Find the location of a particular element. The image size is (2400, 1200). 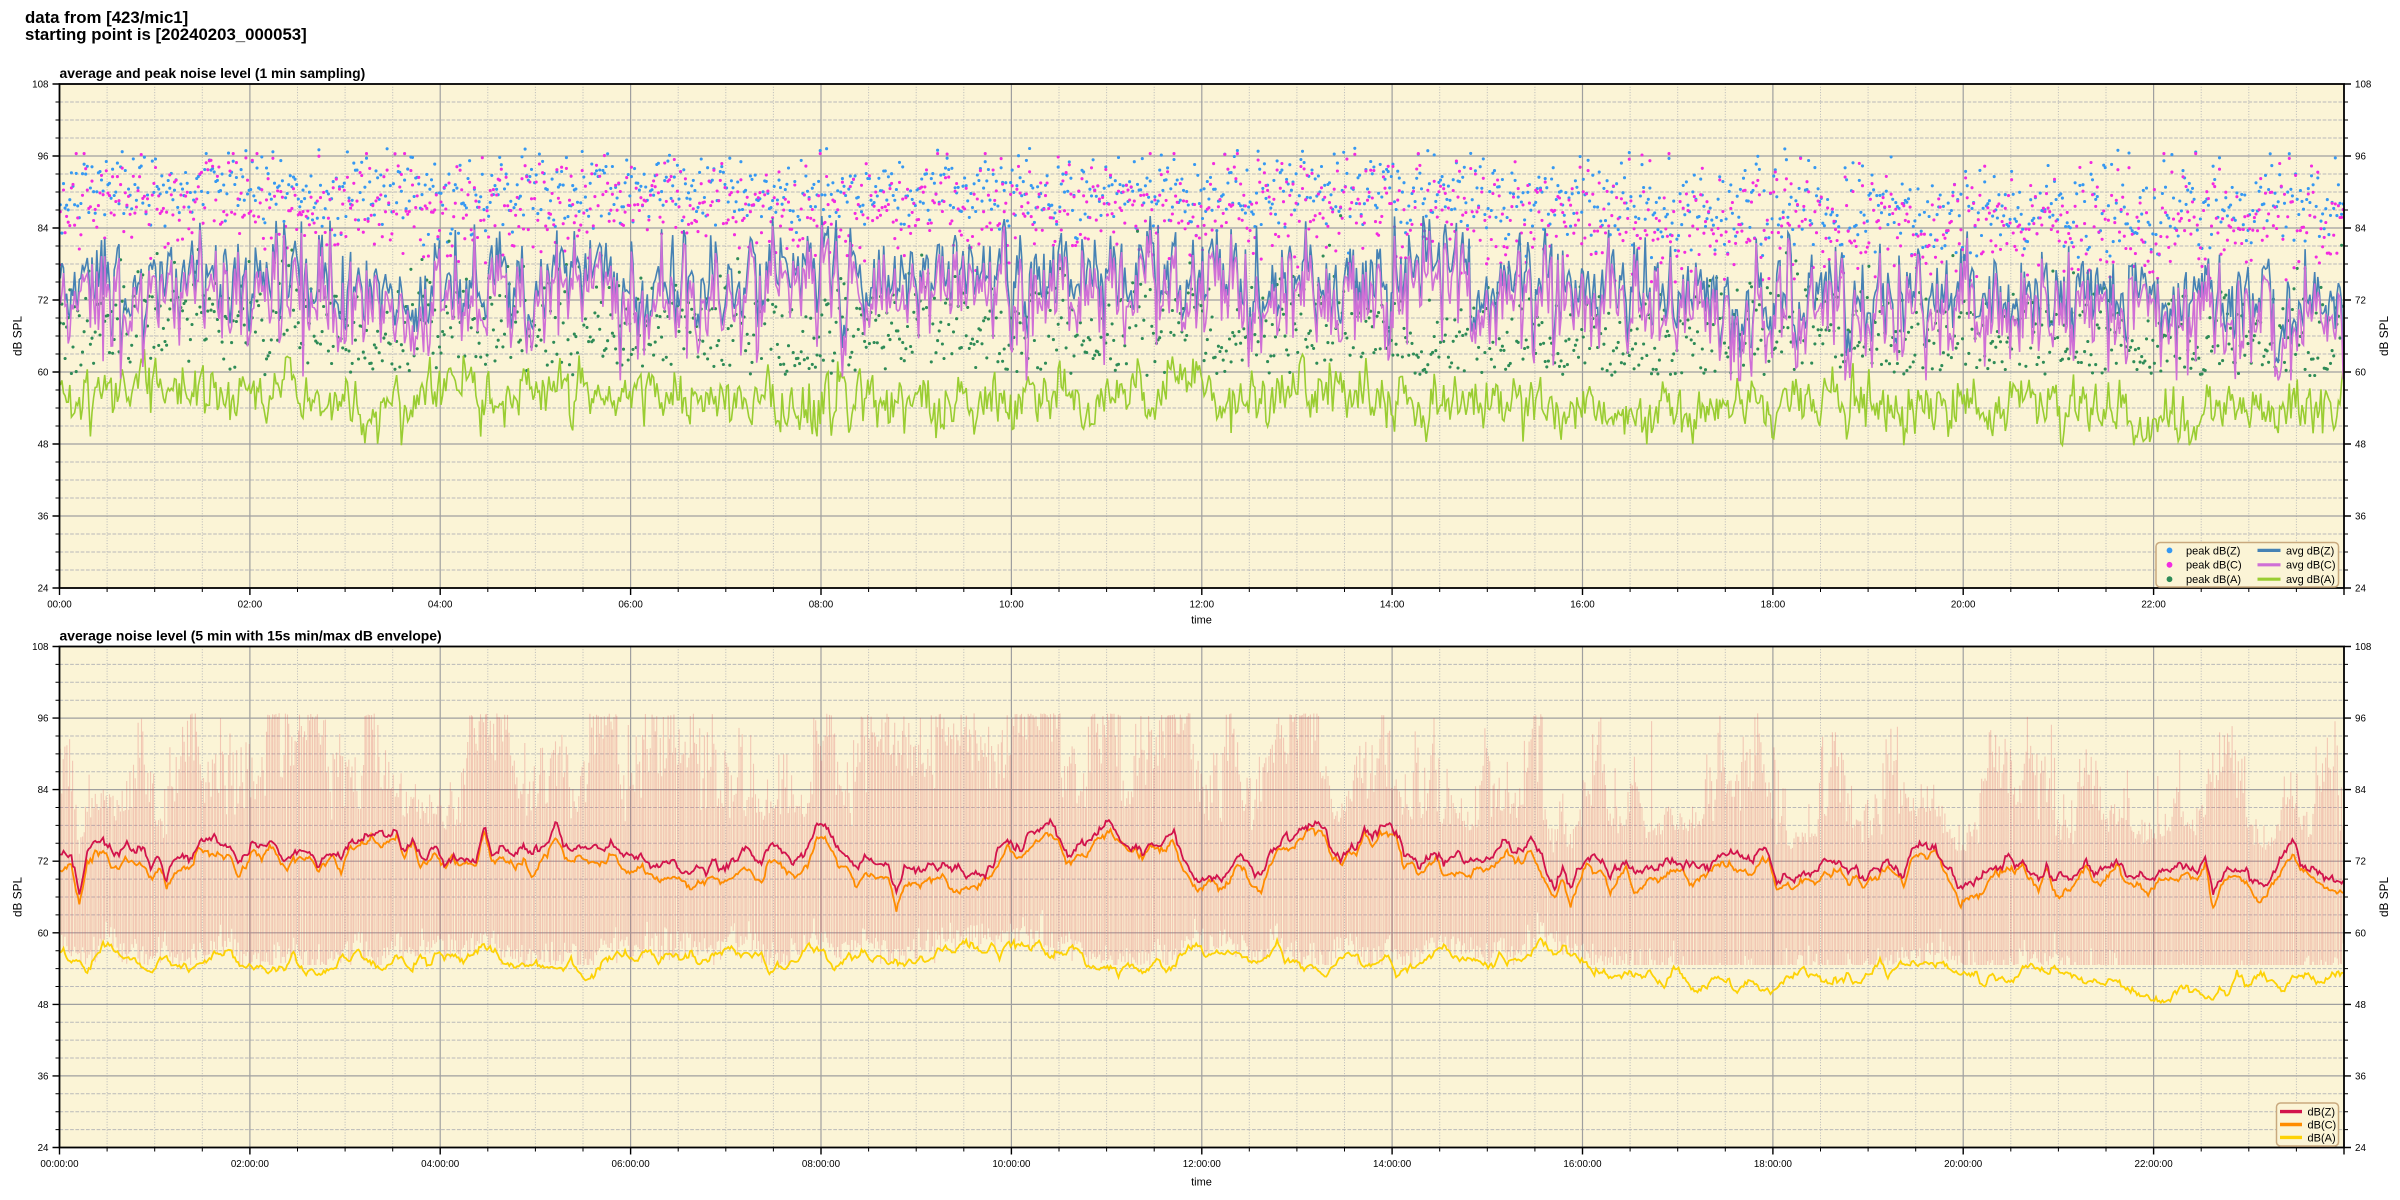

svg-text: 14:00:00 is located at coordinates (1392, 1164).